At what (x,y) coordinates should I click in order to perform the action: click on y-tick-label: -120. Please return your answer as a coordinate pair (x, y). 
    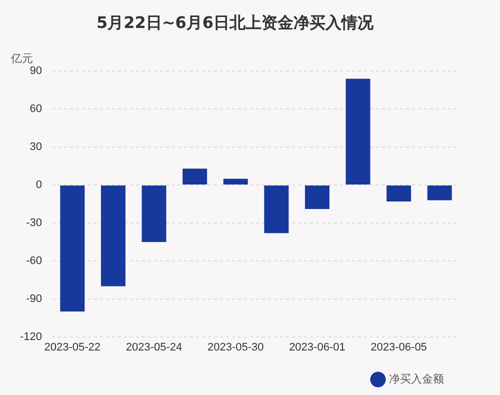
    Looking at the image, I should click on (31, 336).